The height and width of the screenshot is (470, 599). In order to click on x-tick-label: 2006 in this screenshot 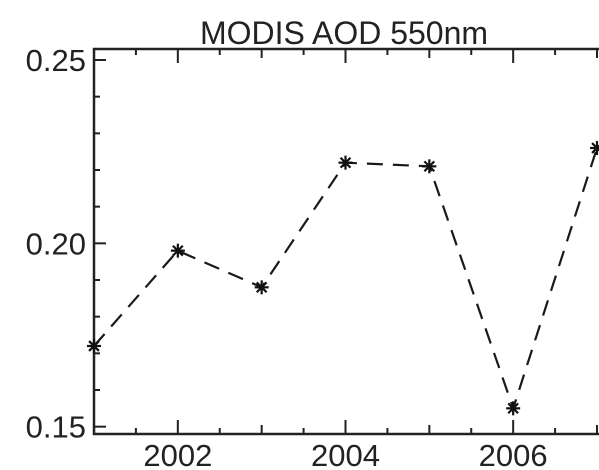, I will do `click(513, 454)`.